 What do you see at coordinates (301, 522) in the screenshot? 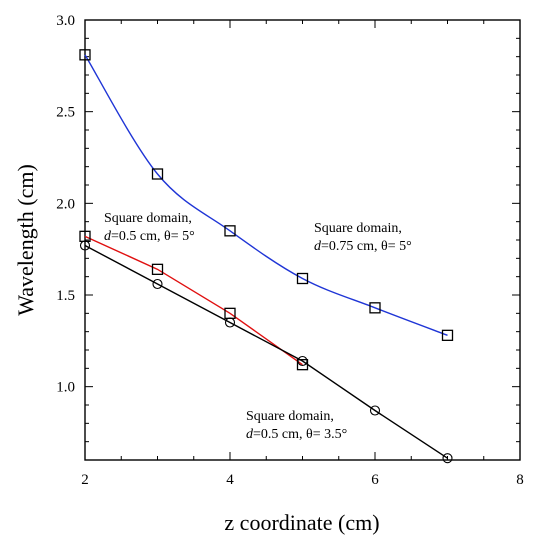
I see `x-axis-title: z coordinate (cm)` at bounding box center [301, 522].